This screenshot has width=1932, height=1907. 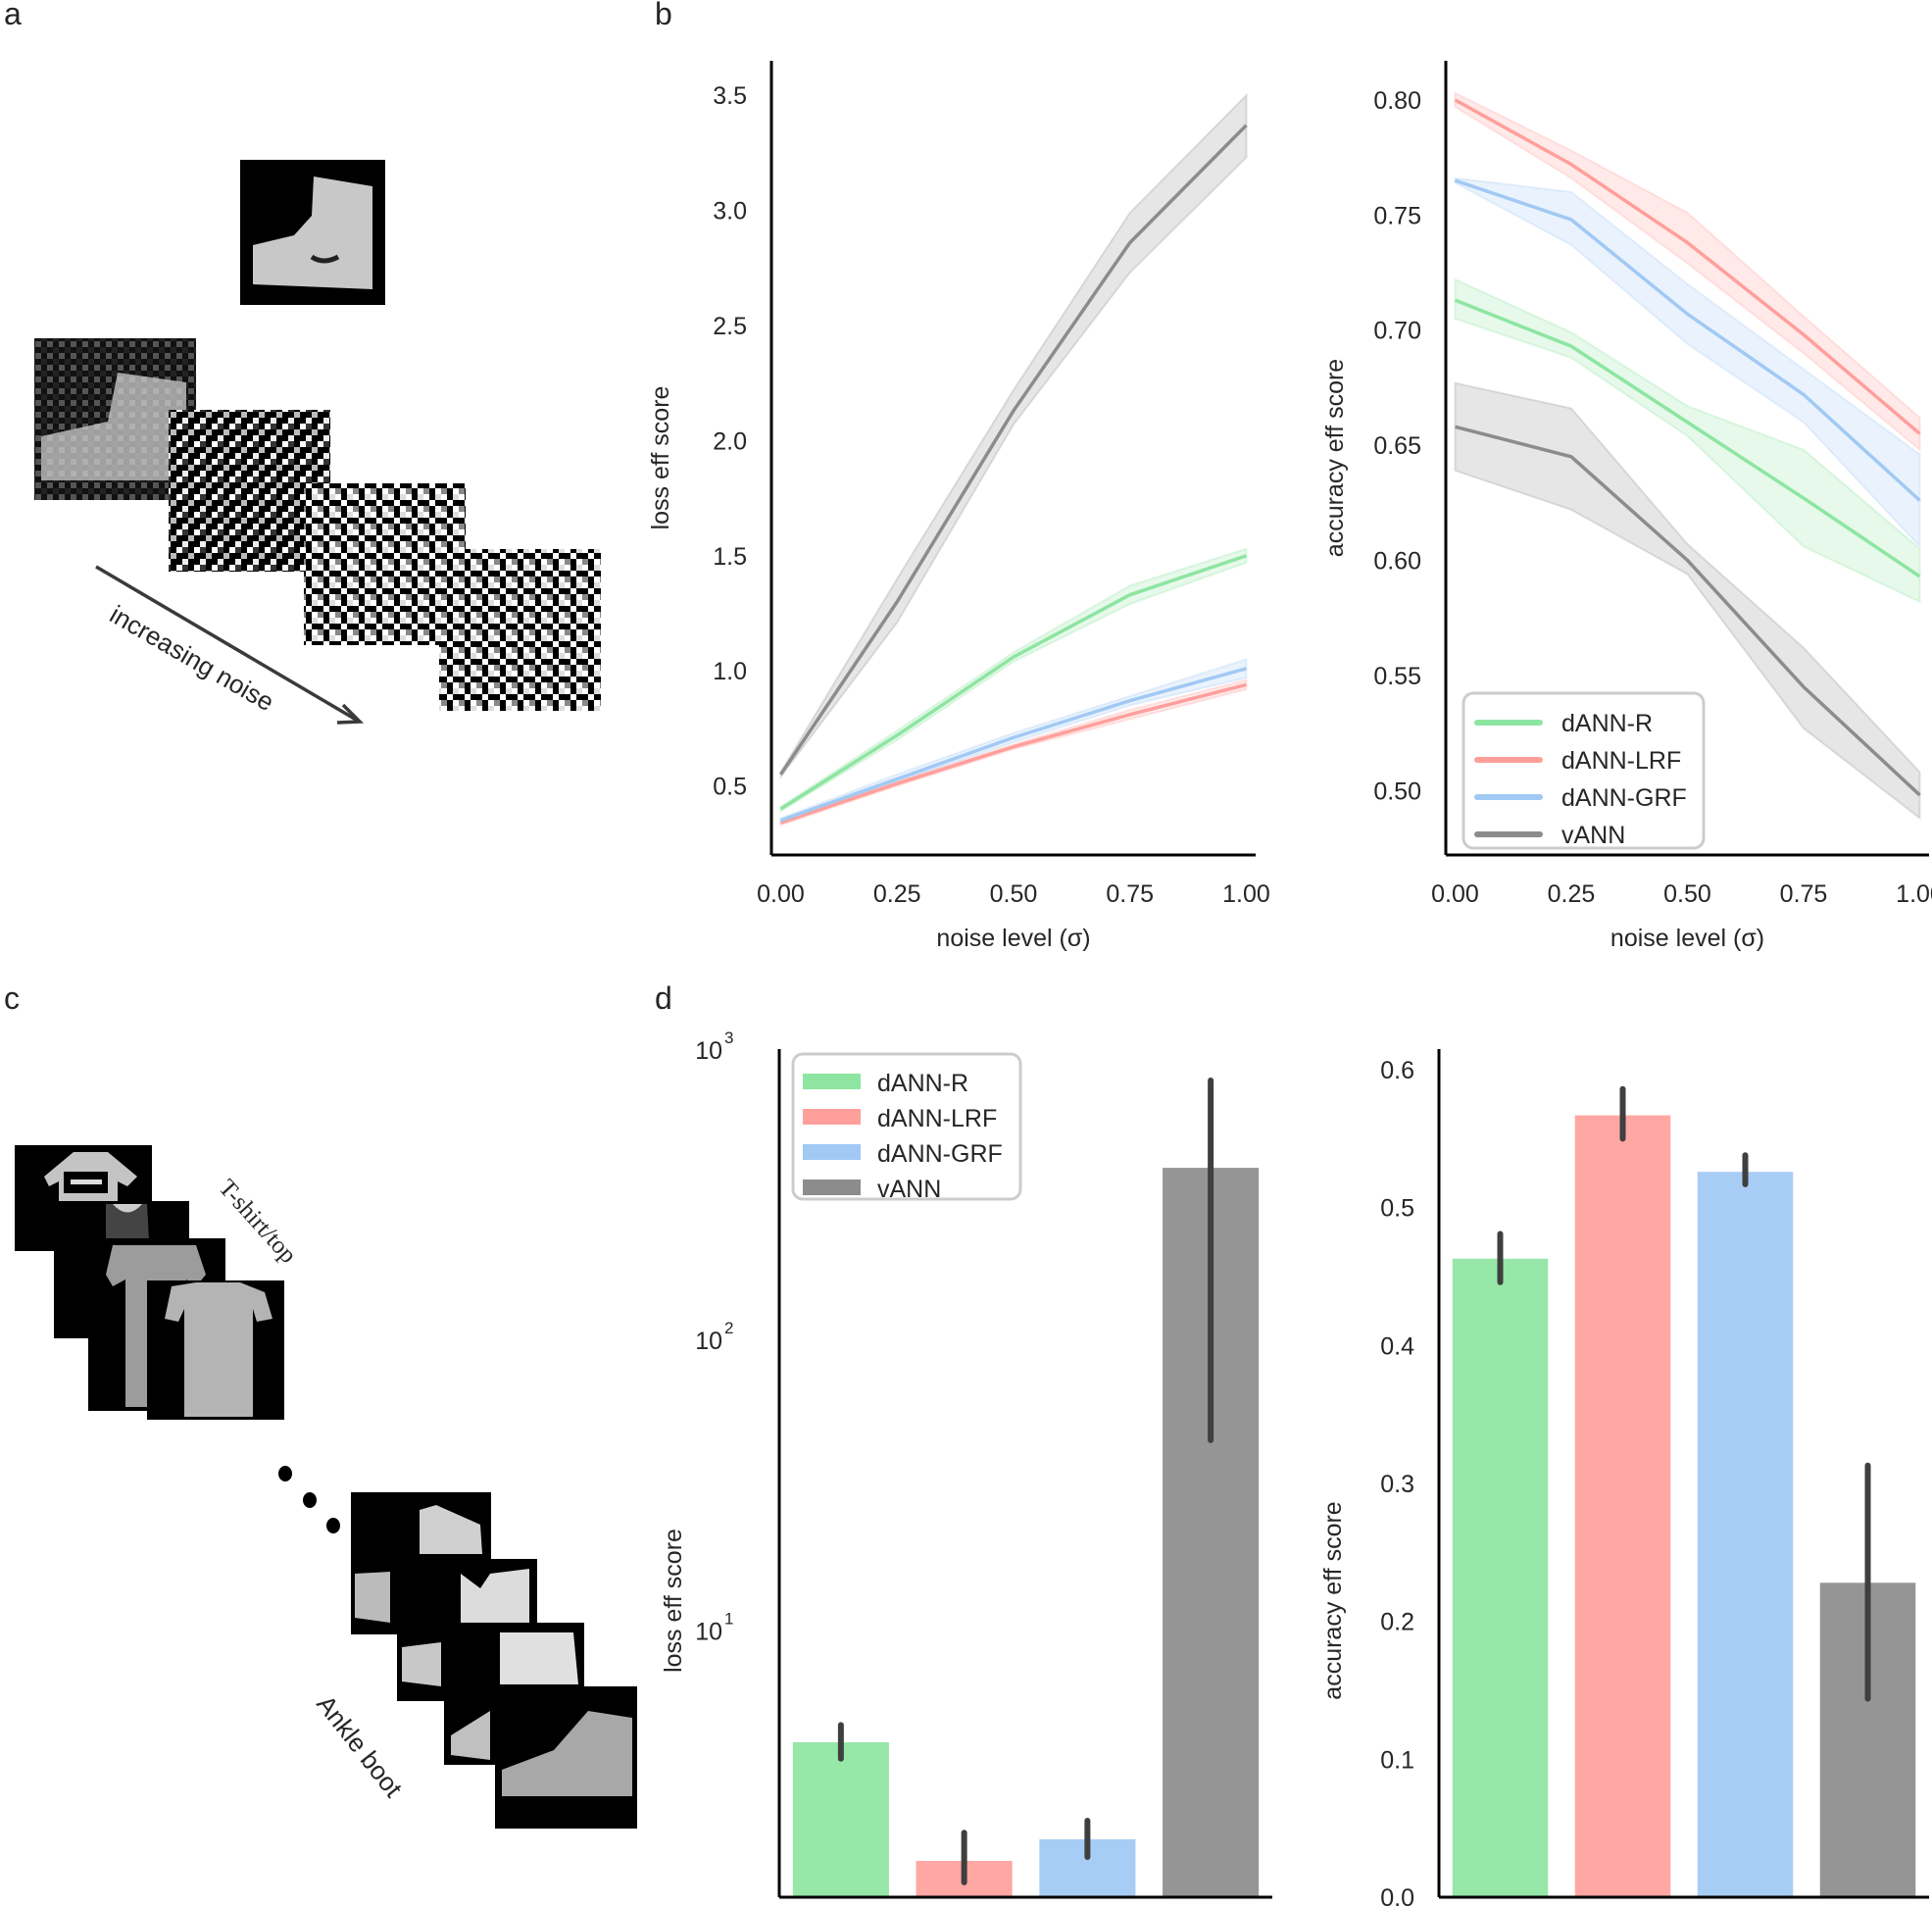 What do you see at coordinates (1397, 1070) in the screenshot?
I see `y-tick-label: 0.6` at bounding box center [1397, 1070].